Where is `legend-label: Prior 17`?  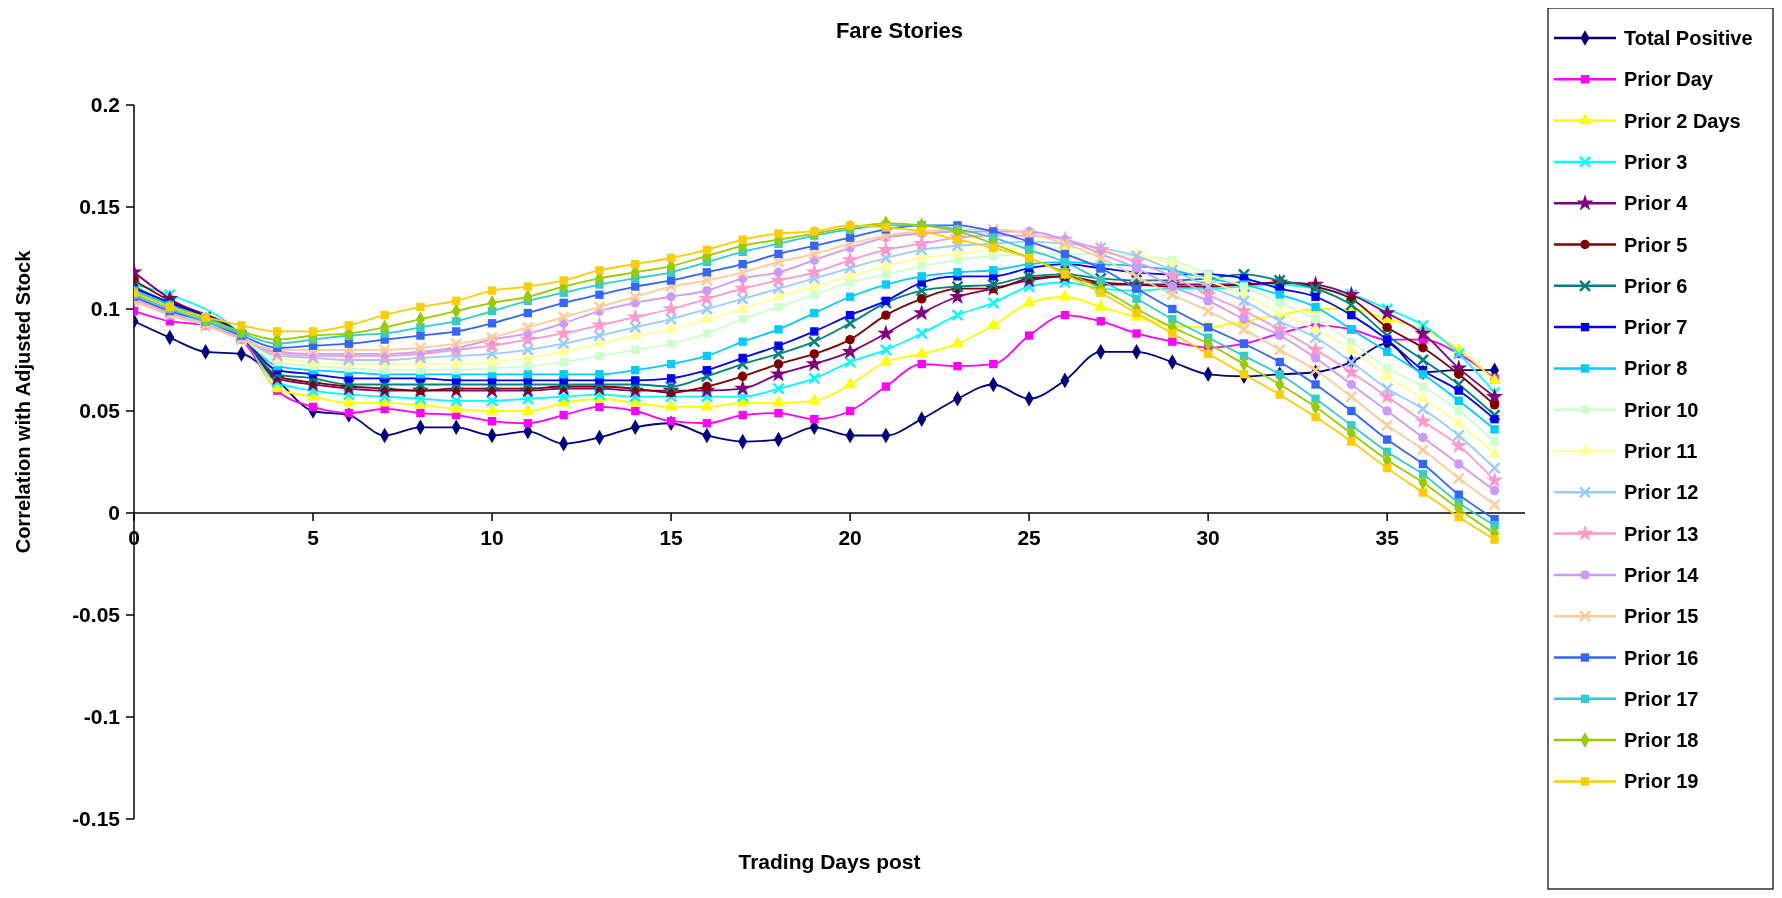
legend-label: Prior 17 is located at coordinates (1661, 698).